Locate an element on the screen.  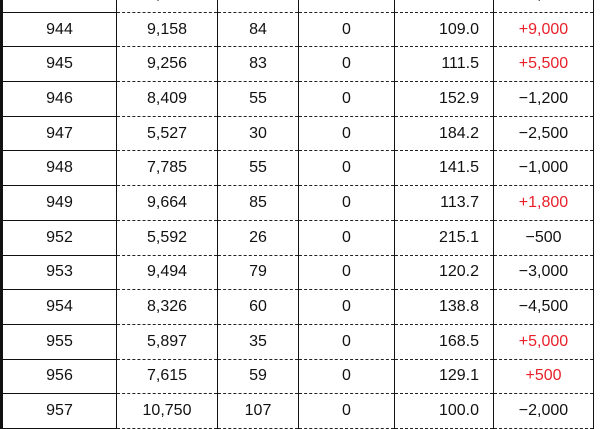
table-cell: +500 is located at coordinates (543, 376).